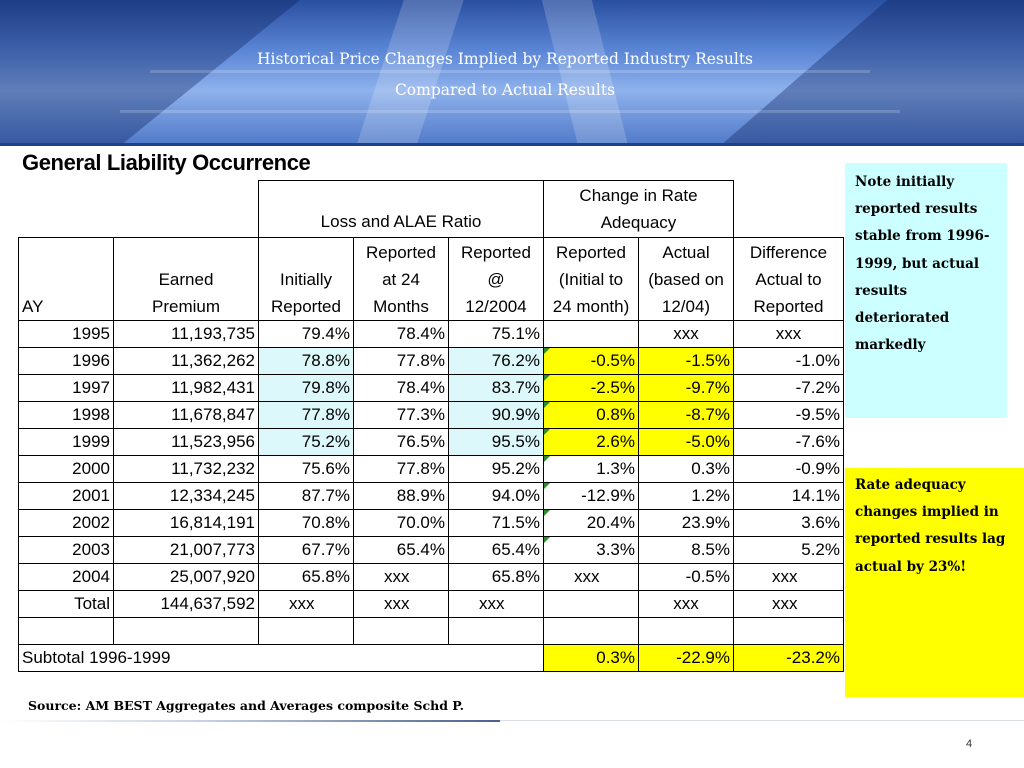 Image resolution: width=1024 pixels, height=768 pixels. I want to click on cell-difference: -0.9%, so click(788, 469).